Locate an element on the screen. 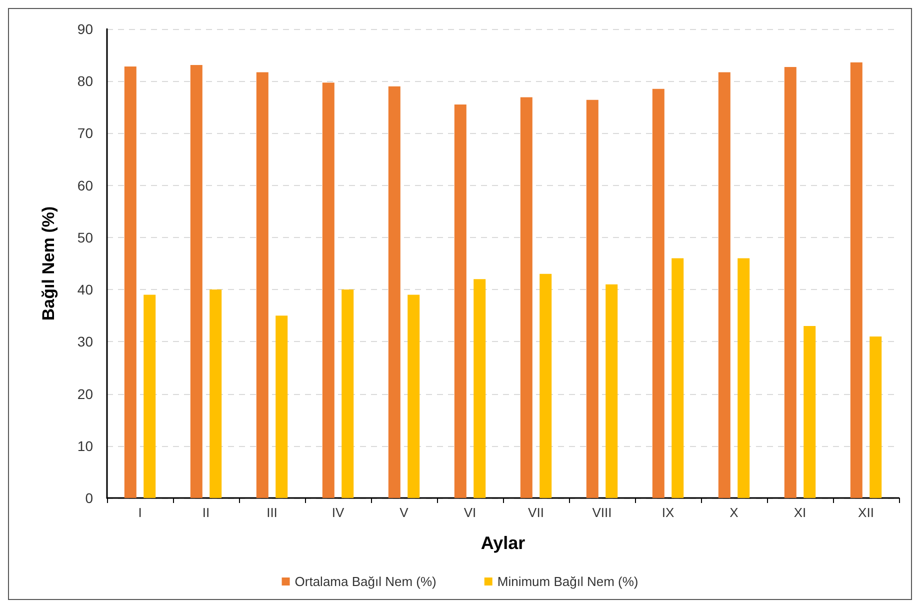 The width and height of the screenshot is (922, 610). y-tick-label: 0 is located at coordinates (89, 498).